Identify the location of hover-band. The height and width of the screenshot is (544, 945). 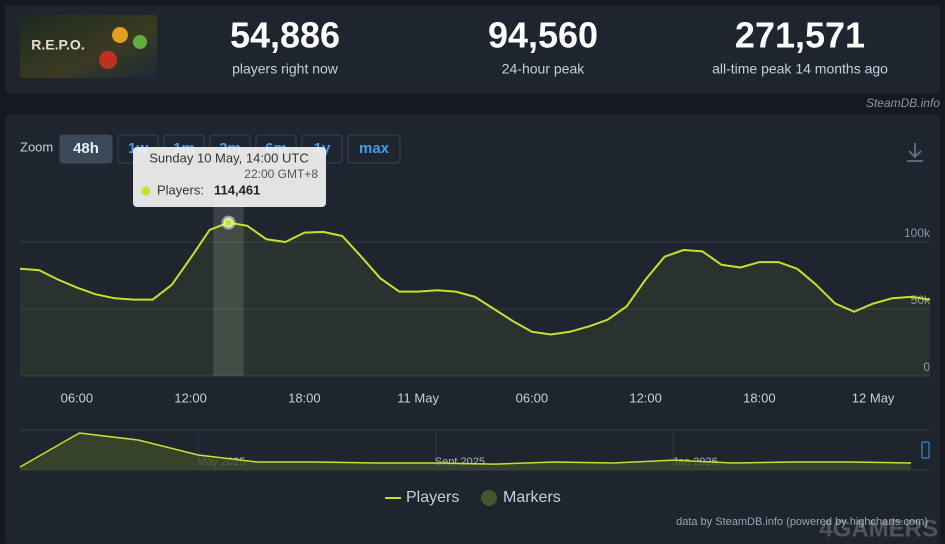
(228, 275).